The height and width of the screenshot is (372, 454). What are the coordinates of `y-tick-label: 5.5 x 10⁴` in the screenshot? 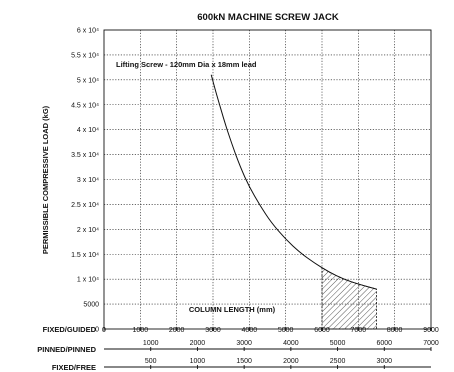 It's located at (85, 55).